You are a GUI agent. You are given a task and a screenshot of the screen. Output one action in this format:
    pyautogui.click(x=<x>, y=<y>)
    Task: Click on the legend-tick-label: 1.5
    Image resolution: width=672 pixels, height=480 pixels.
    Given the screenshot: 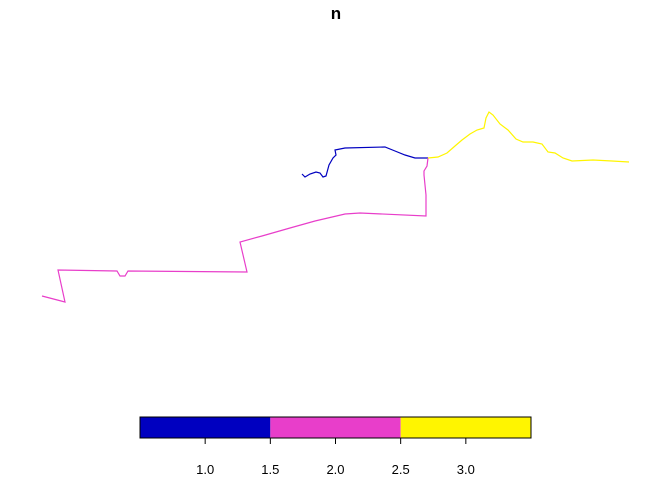 What is the action you would take?
    pyautogui.click(x=270, y=469)
    